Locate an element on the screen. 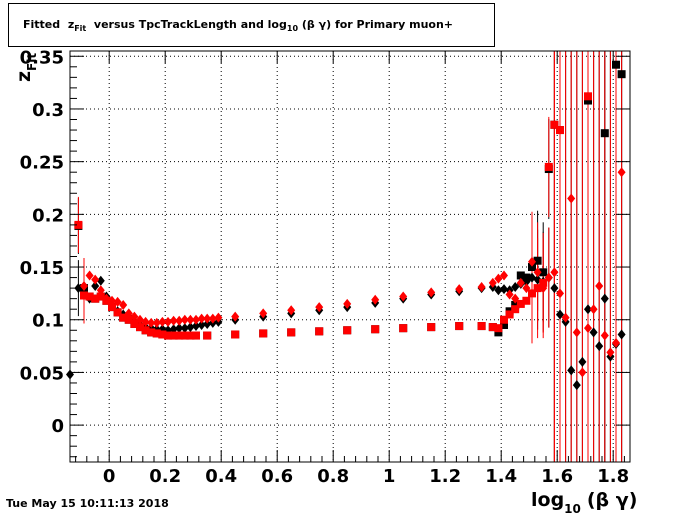 This screenshot has height=514, width=700. x-axis-title-rest: (β γ) is located at coordinates (612, 500).